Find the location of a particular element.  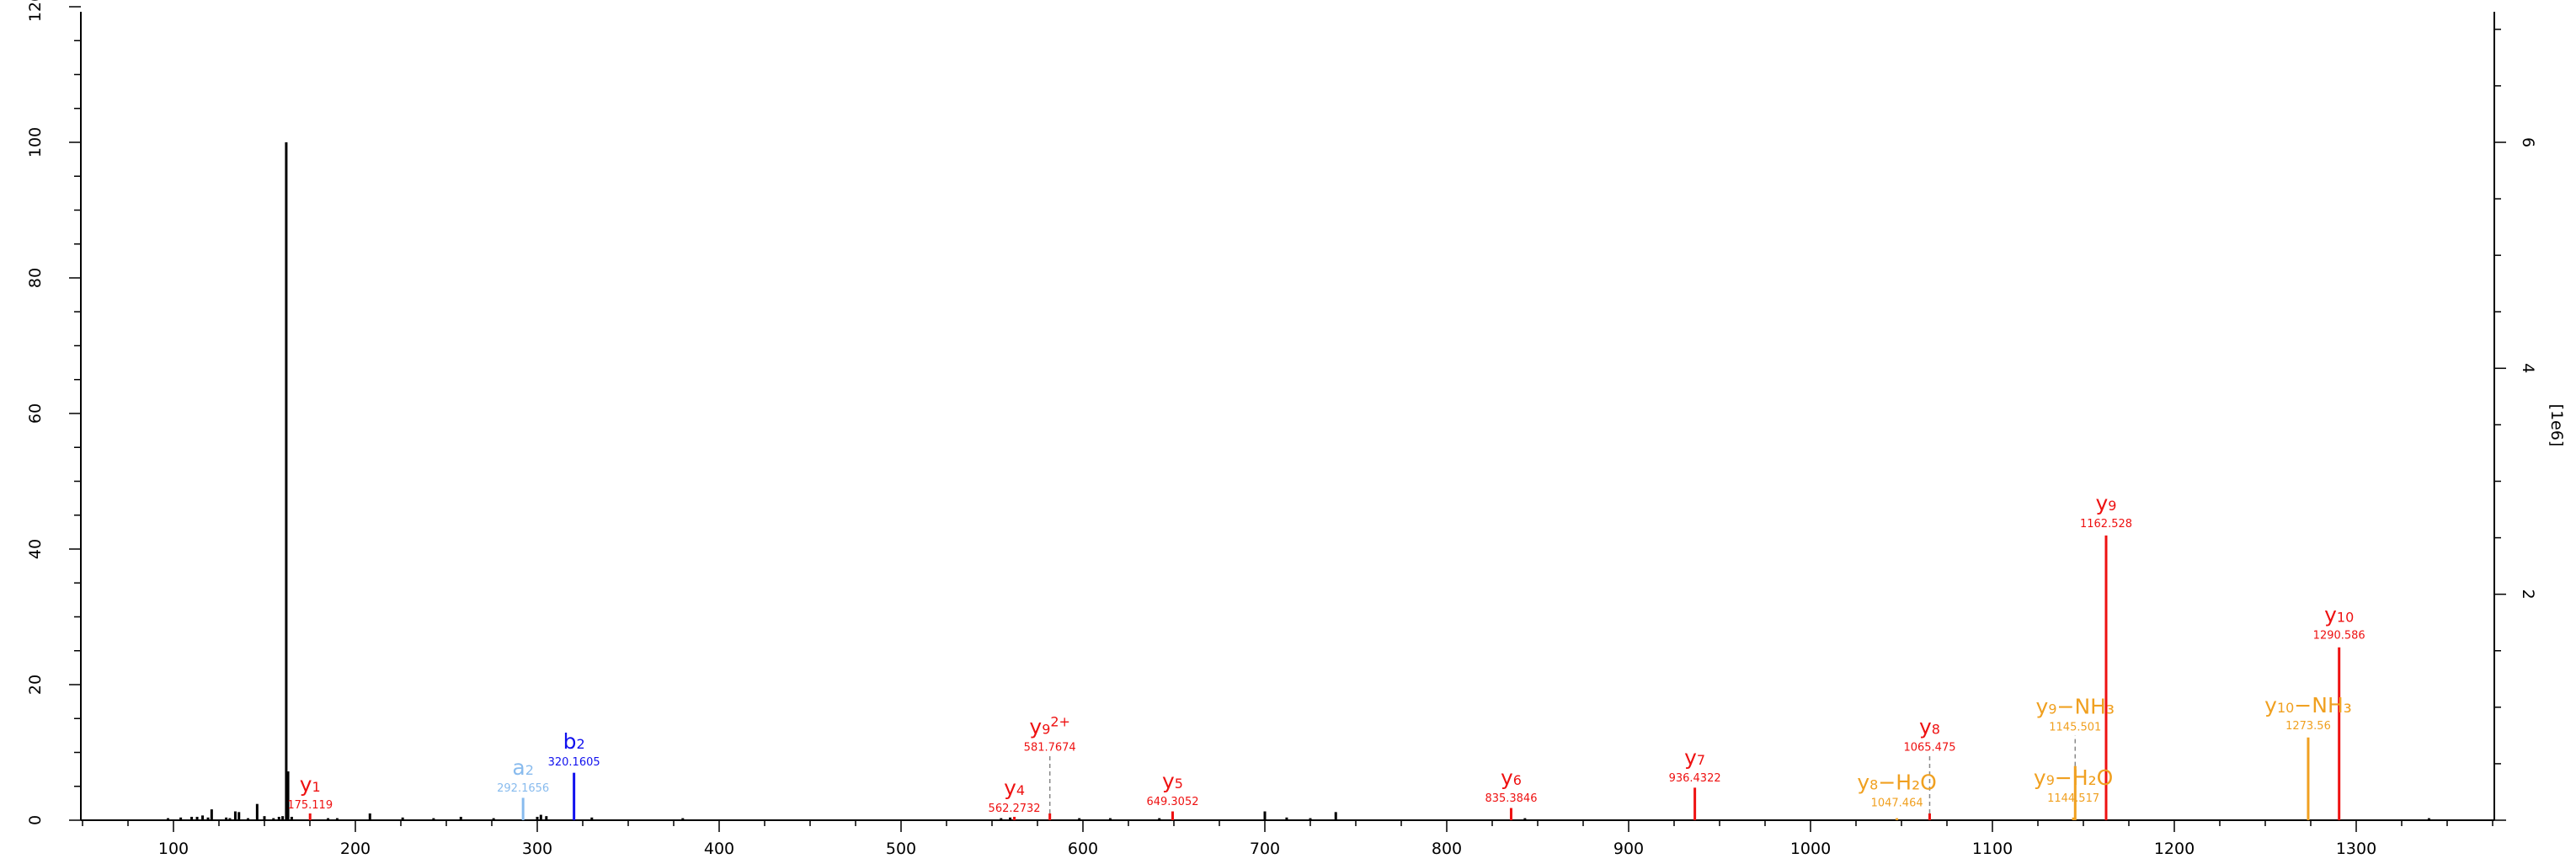

ion-label: y7 is located at coordinates (1694, 757).